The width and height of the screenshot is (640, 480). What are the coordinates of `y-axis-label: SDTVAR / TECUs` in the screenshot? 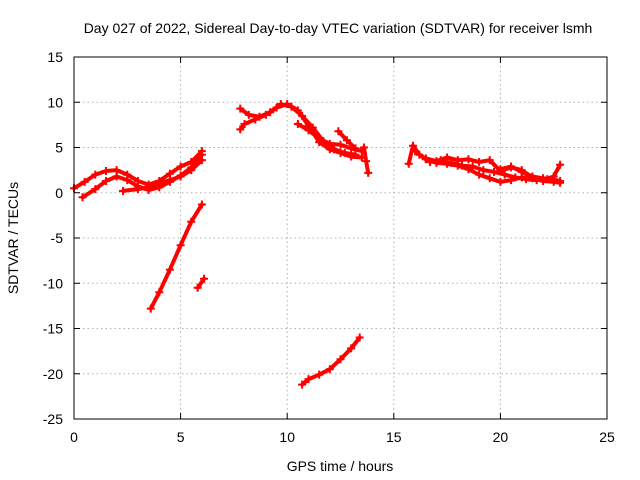 It's located at (13, 238).